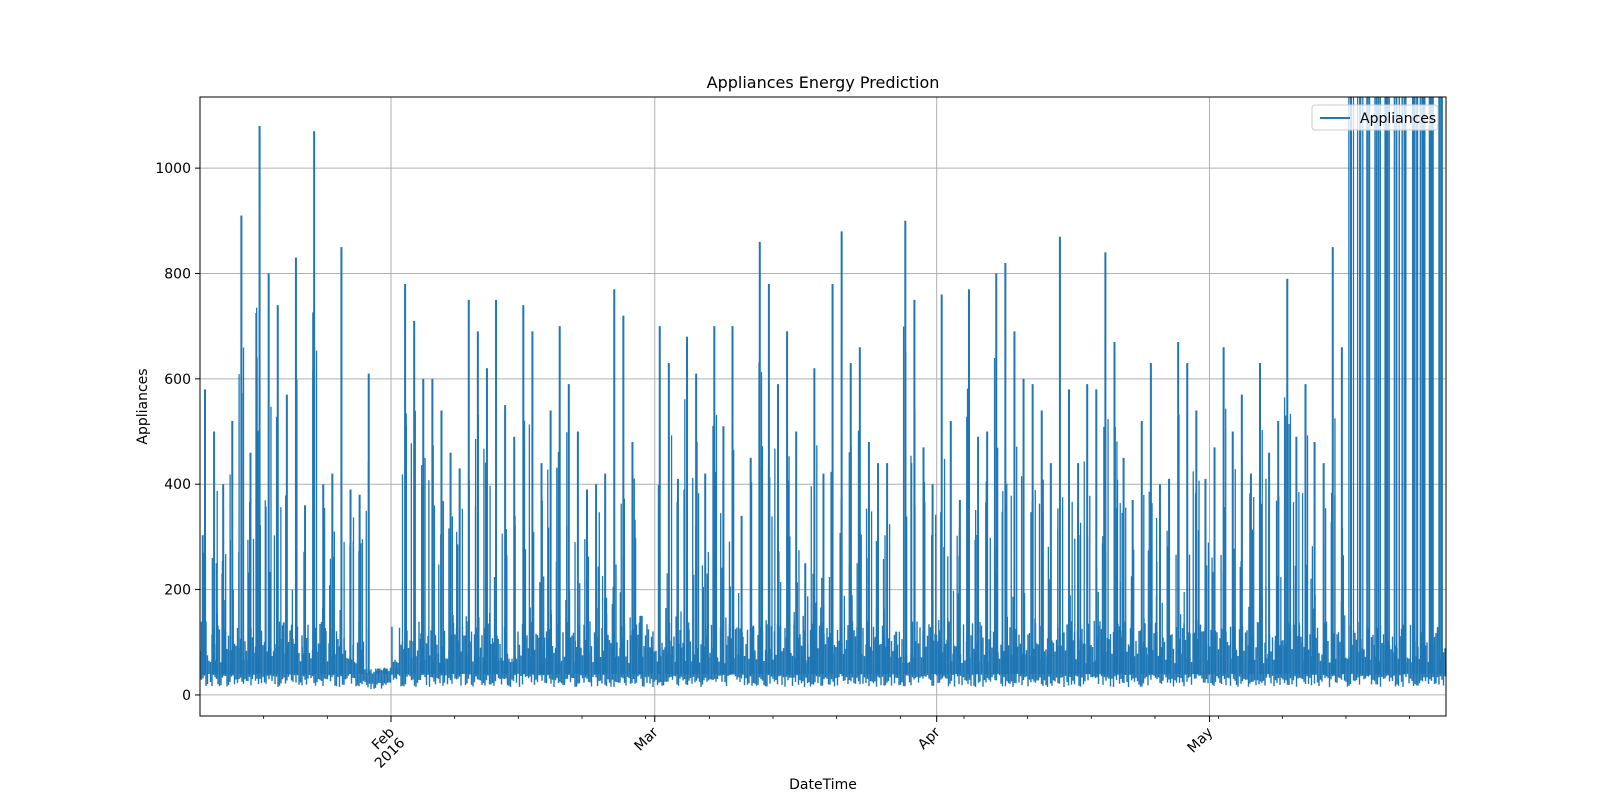 The image size is (1600, 800). I want to click on chart-title: Appliances Energy Prediction, so click(823, 82).